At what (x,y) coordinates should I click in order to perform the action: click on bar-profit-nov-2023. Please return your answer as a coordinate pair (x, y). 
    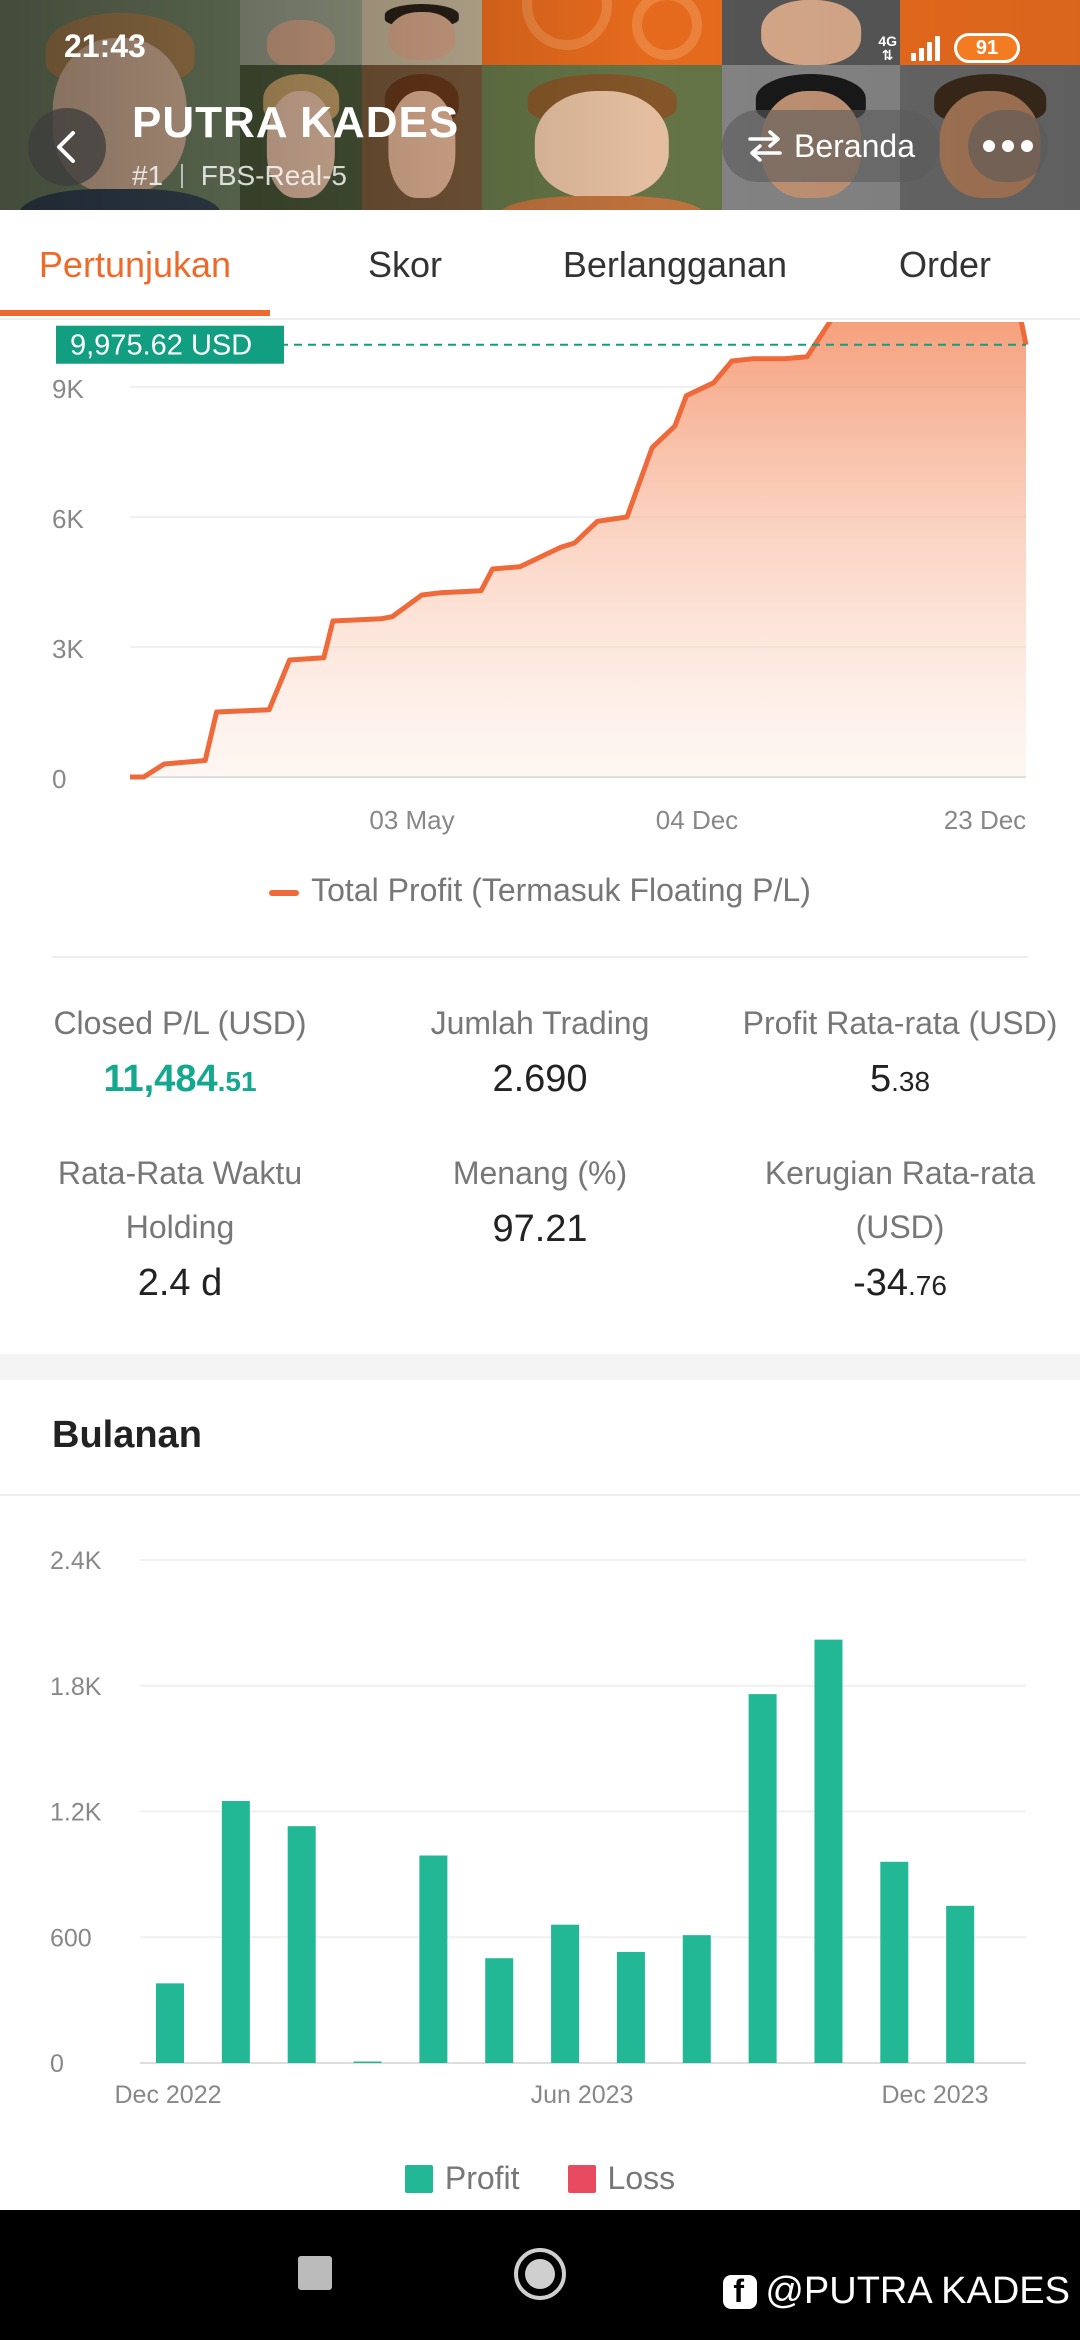
    Looking at the image, I should click on (894, 1962).